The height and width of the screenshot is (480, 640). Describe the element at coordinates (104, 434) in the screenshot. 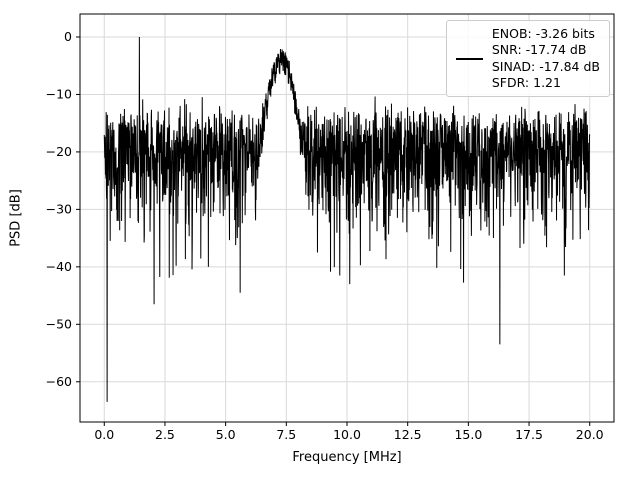

I see `svg-text: 0.0` at that location.